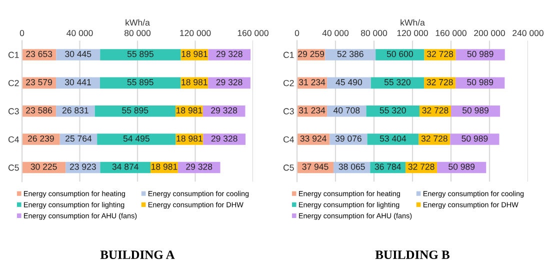 Image resolution: width=550 pixels, height=271 pixels. I want to click on data-label: 30 445, so click(78, 54).